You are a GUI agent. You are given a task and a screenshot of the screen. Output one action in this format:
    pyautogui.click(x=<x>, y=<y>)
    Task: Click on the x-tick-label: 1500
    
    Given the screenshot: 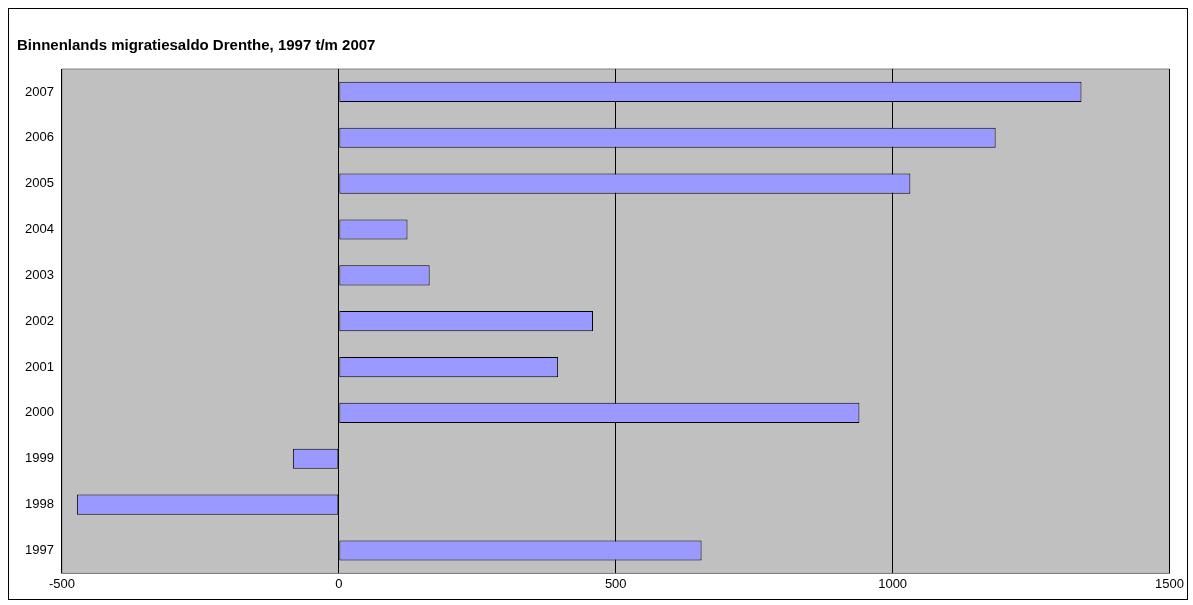 What is the action you would take?
    pyautogui.click(x=1169, y=583)
    